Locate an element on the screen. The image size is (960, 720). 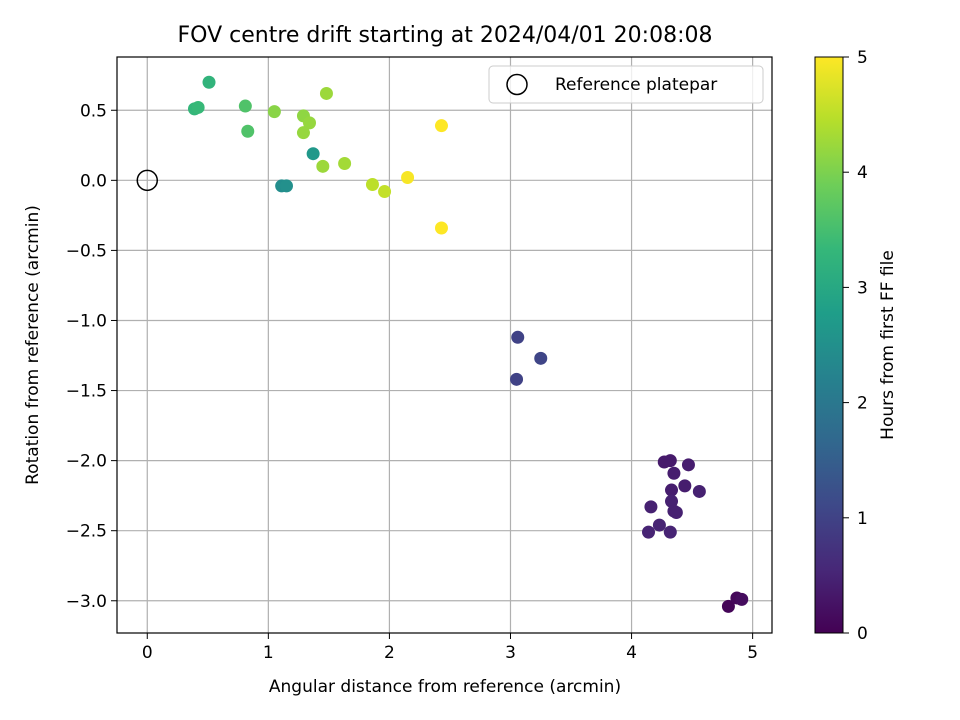
y-tick-label: 0.0 is located at coordinates (93, 181).